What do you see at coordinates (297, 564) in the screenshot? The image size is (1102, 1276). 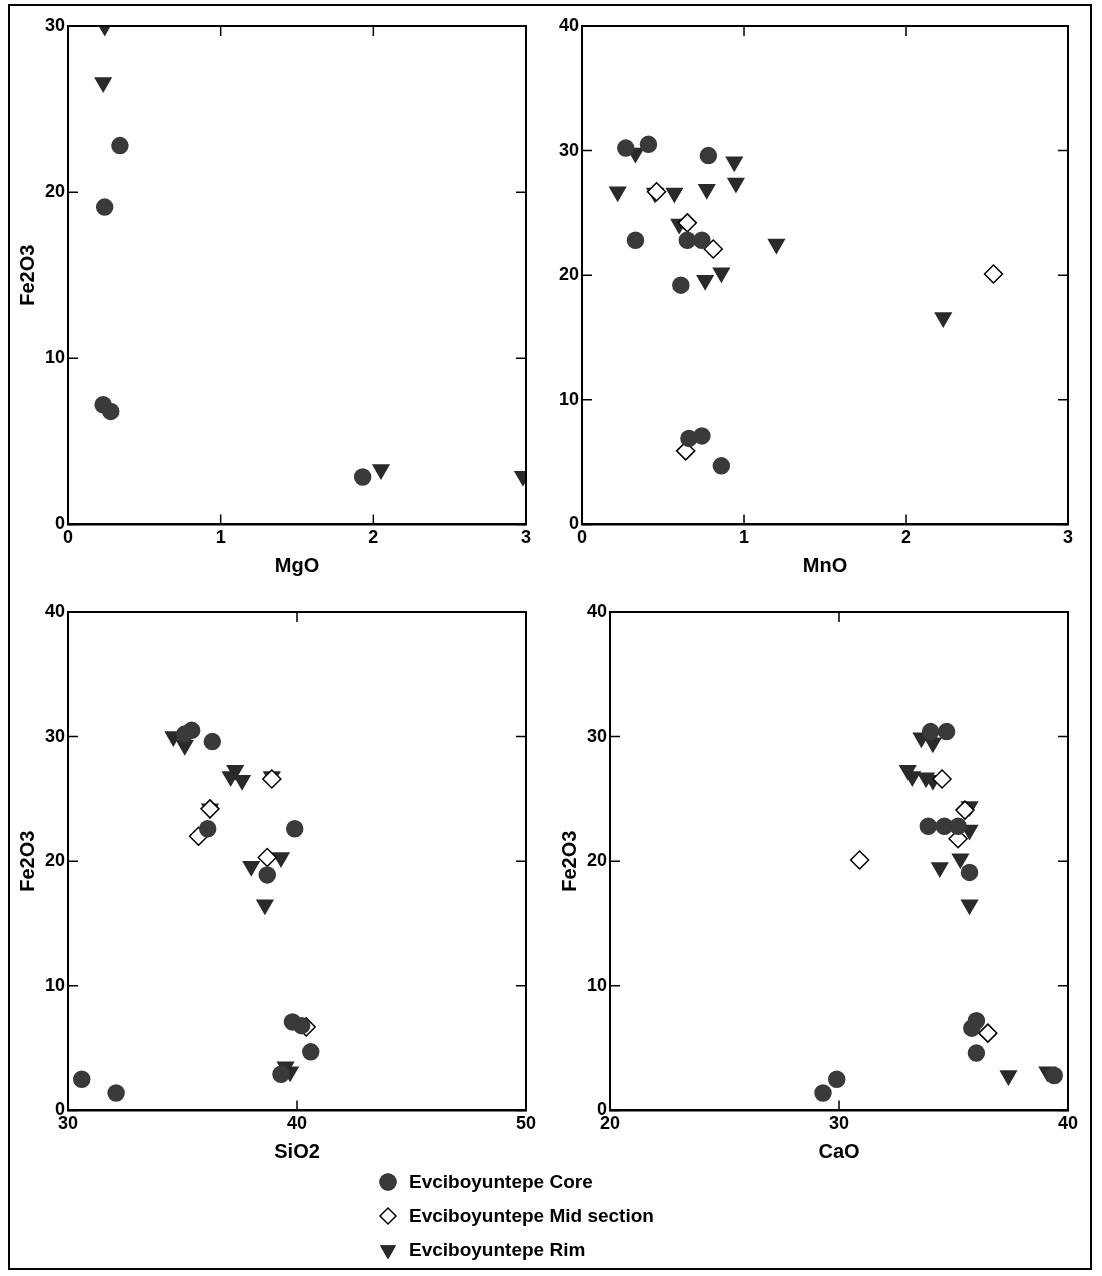 I see `x-axis-title: MgO` at bounding box center [297, 564].